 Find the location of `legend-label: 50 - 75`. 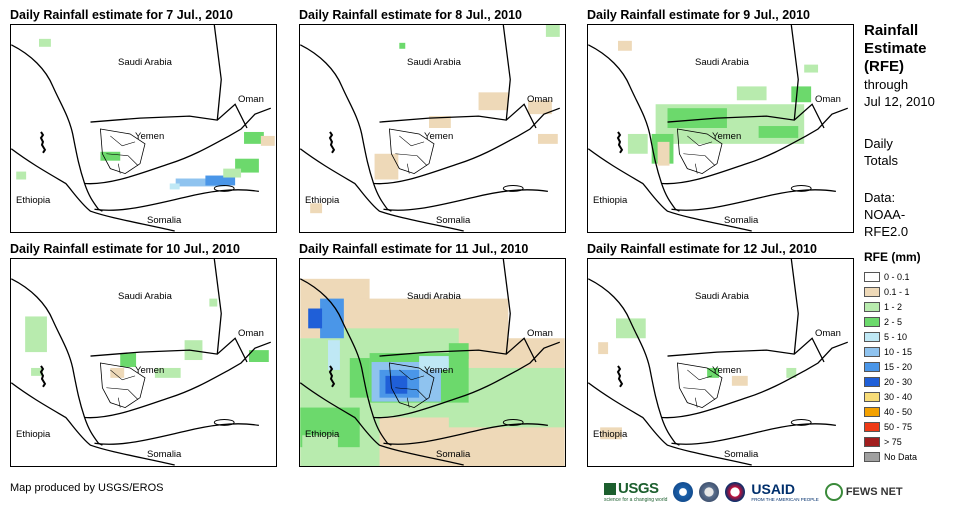

legend-label: 50 - 75 is located at coordinates (898, 426).